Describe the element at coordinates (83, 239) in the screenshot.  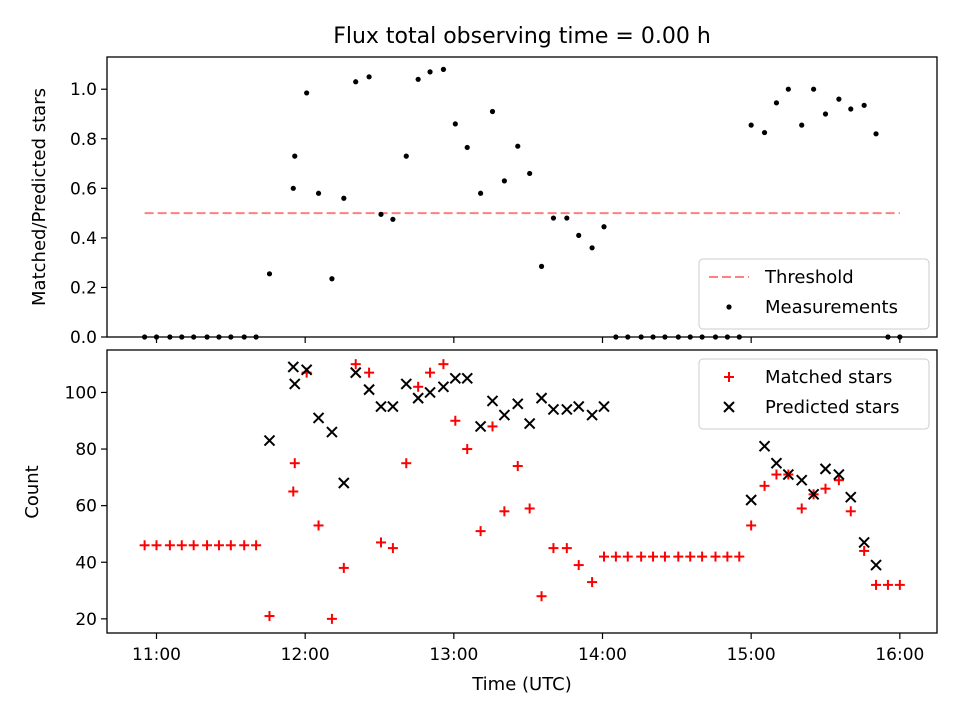
I see `y-tick-label: 0.4` at that location.